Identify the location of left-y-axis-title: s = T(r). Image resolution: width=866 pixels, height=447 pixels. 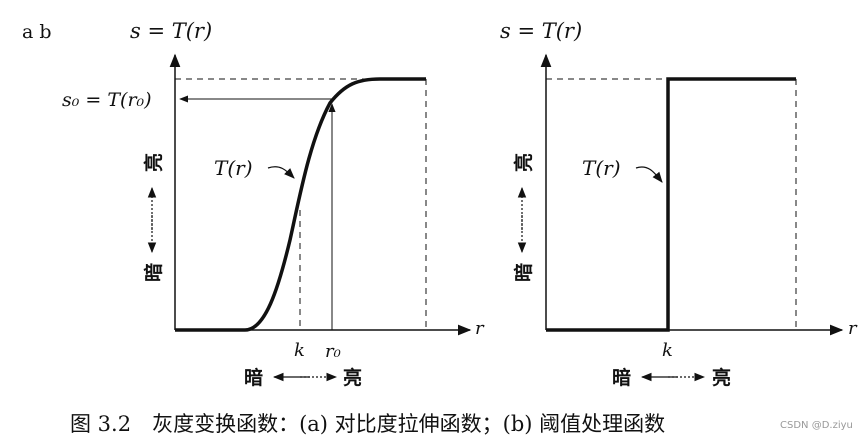
(171, 31).